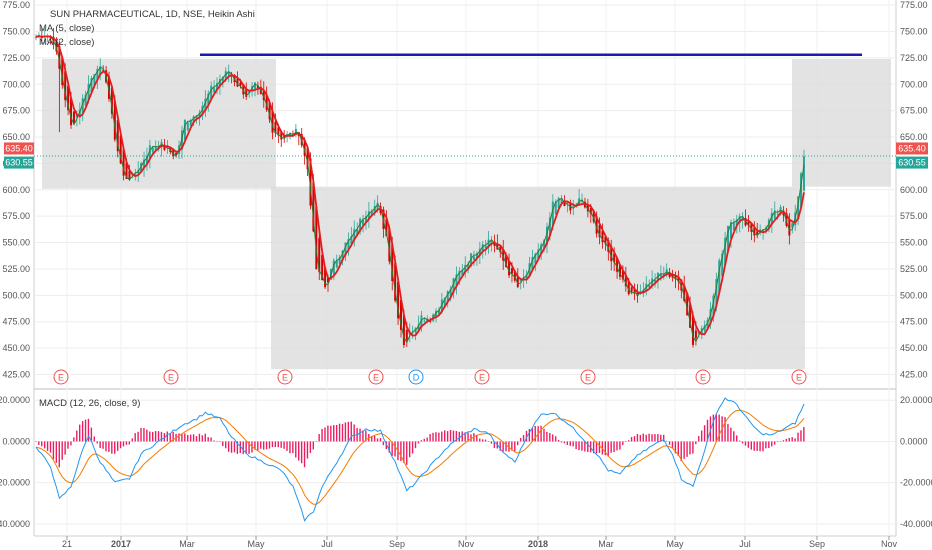 The width and height of the screenshot is (932, 550). What do you see at coordinates (16, 243) in the screenshot?
I see `price-tick-left: 550.00` at bounding box center [16, 243].